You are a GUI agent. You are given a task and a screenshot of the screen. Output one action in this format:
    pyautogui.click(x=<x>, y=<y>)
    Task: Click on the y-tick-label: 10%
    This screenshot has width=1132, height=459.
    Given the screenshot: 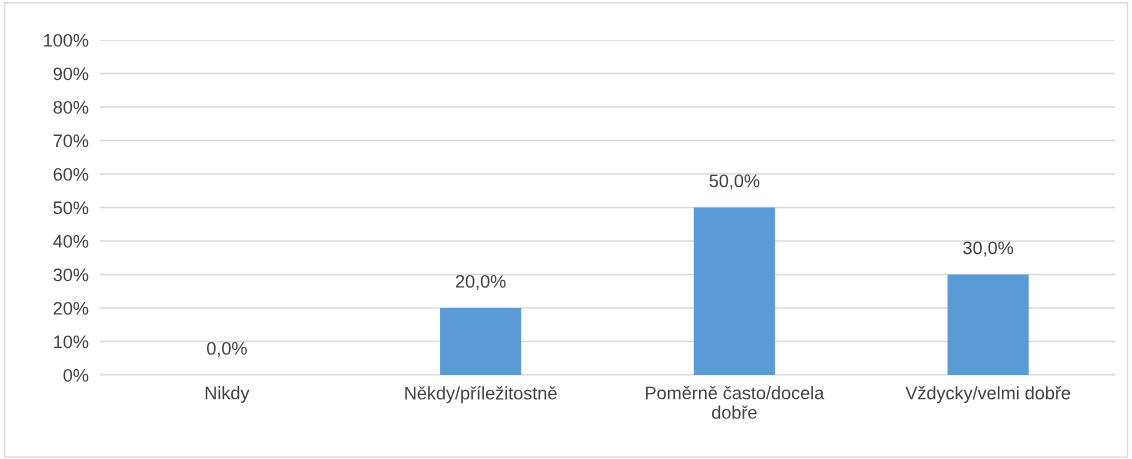 What is the action you would take?
    pyautogui.click(x=71, y=342)
    